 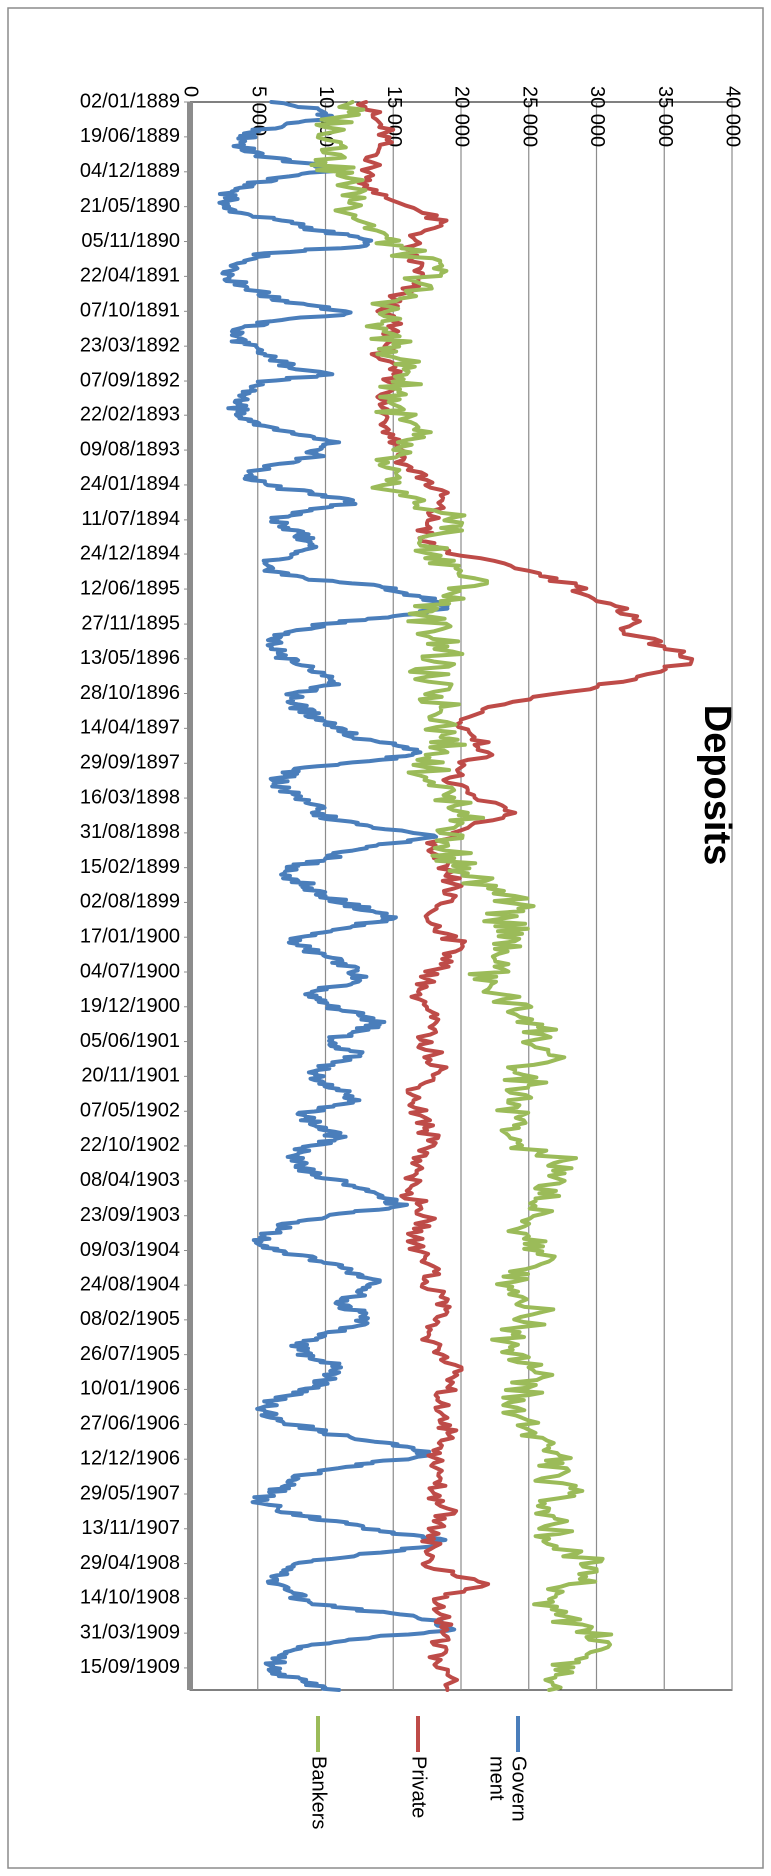 I want to click on date-tick-label: 13/11/1907, so click(x=130, y=1528).